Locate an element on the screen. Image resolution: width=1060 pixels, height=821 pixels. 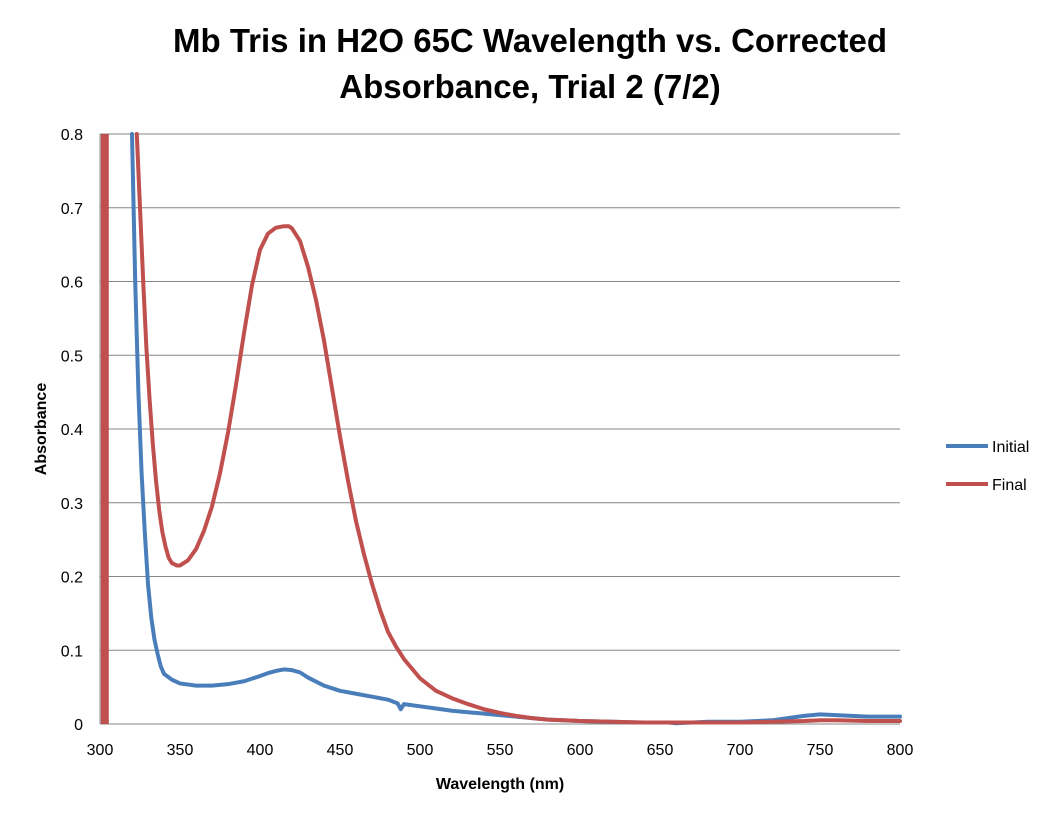
x-tick-label: 800 is located at coordinates (900, 750).